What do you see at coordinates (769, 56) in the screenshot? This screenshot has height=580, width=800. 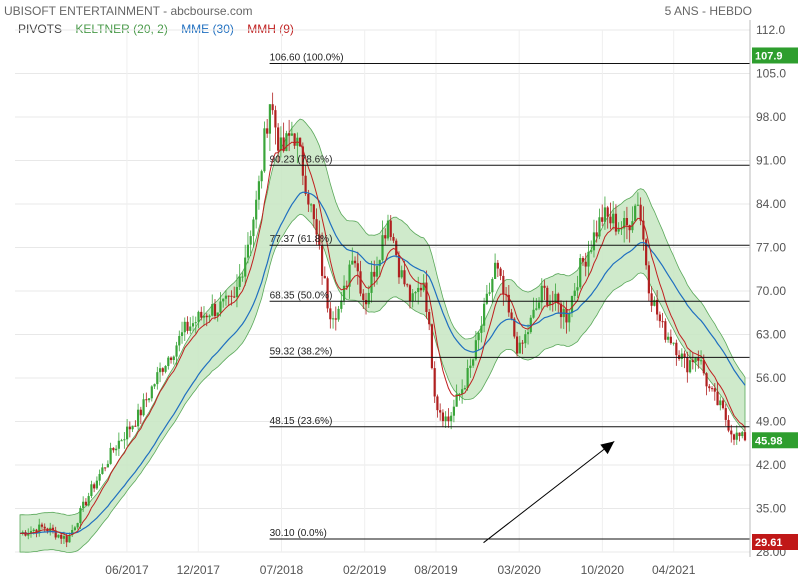 I see `price-box-label: 107.9` at bounding box center [769, 56].